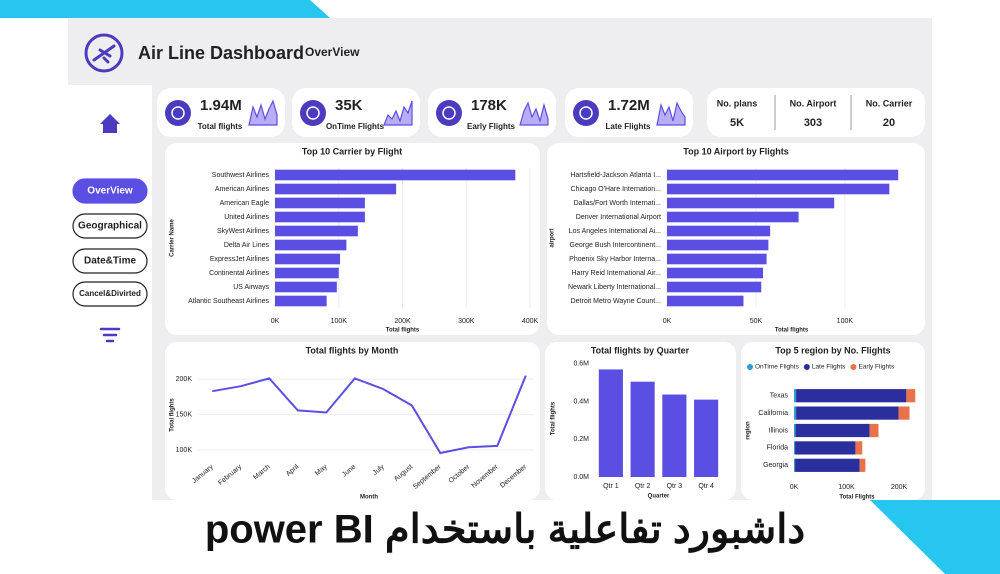 The width and height of the screenshot is (1000, 574). Describe the element at coordinates (581, 401) in the screenshot. I see `y-tick-label: 0.4M` at that location.